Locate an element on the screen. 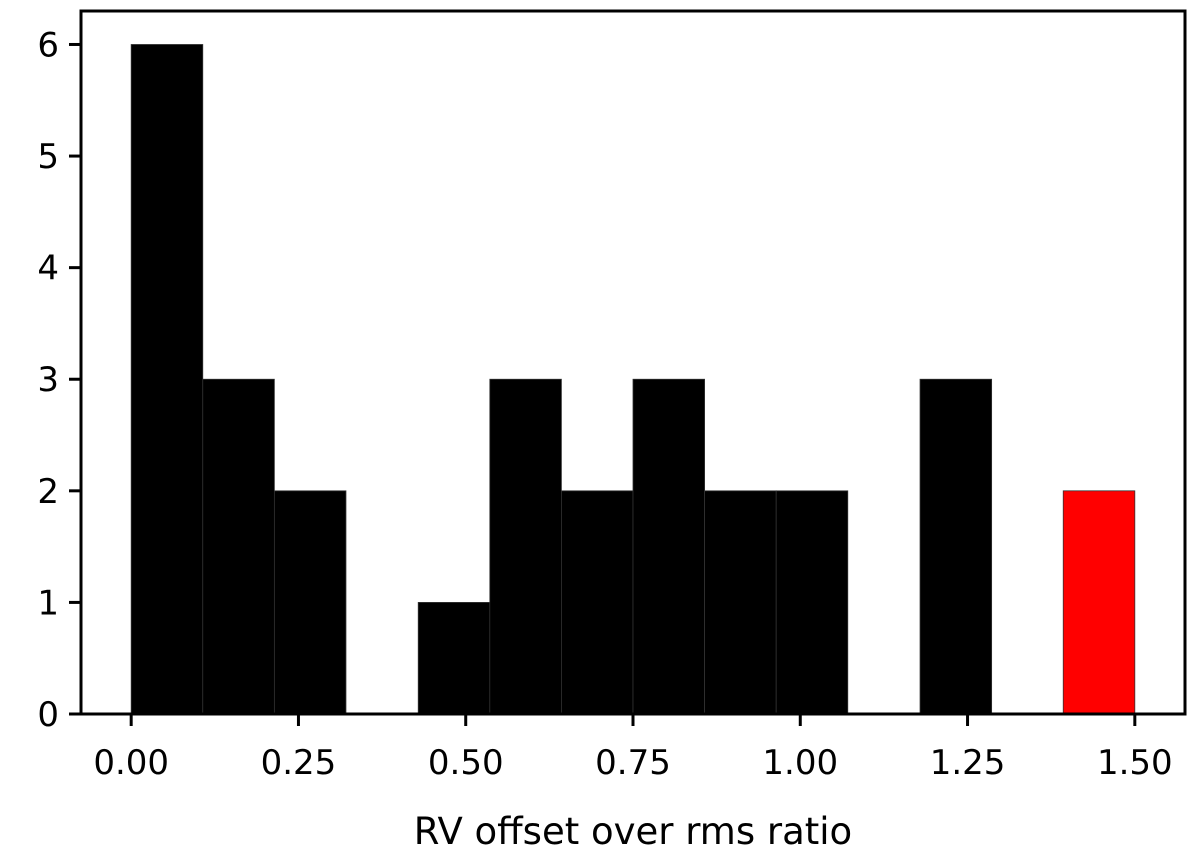 The width and height of the screenshot is (1200, 853). y-tick-label-4: 4 is located at coordinates (48, 269).